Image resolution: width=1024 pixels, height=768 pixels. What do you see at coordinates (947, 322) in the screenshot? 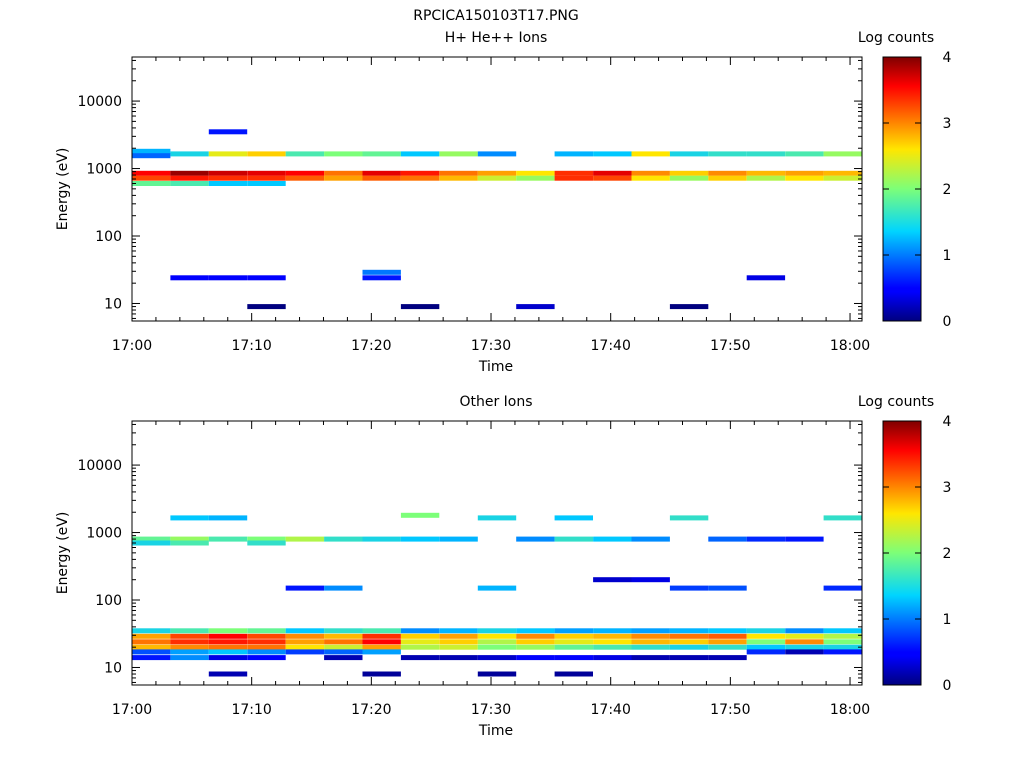
I see `colorbar-tick-label: 0` at bounding box center [947, 322].